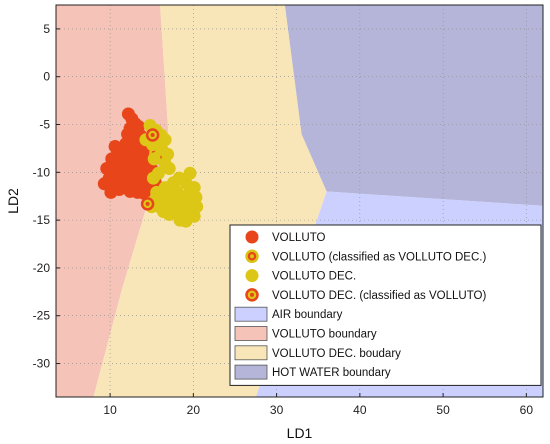  Describe the element at coordinates (360, 410) in the screenshot. I see `x-tick-label: 40` at that location.